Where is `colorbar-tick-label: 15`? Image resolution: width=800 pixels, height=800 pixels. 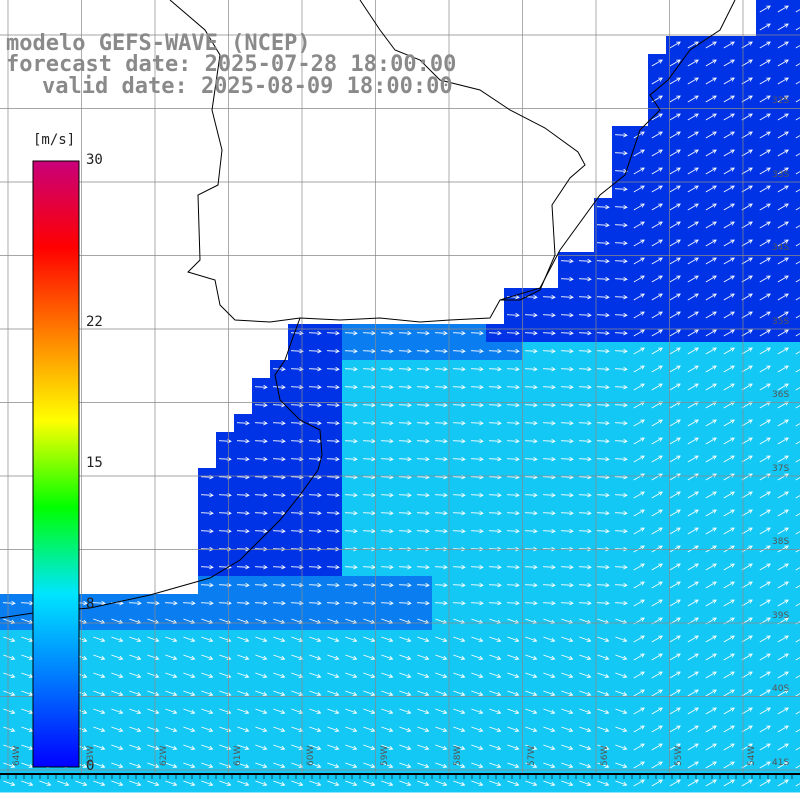
colorbar-tick-label: 15 is located at coordinates (94, 463).